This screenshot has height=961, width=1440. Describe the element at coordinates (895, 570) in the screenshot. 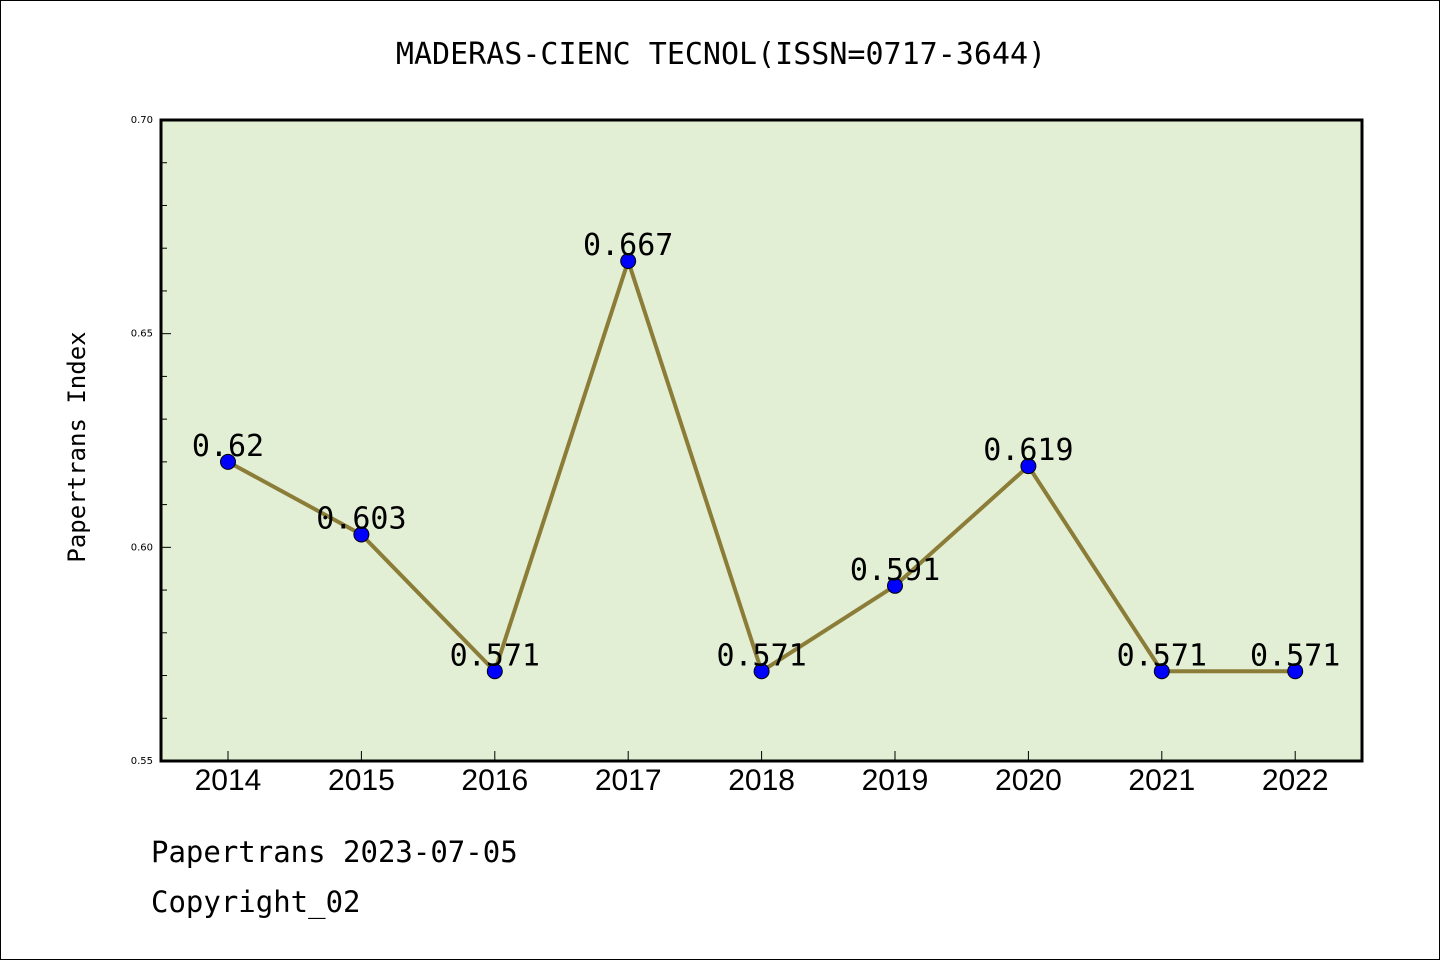

I see `data-label: 0.591` at that location.